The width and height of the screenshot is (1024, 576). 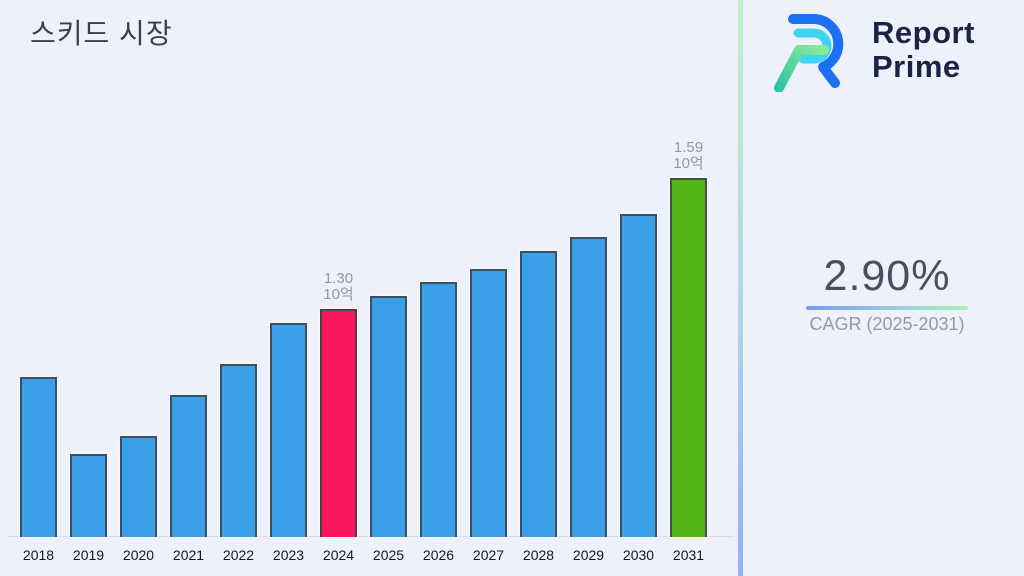 What do you see at coordinates (688, 555) in the screenshot?
I see `x-tick-label-2031: 2031` at bounding box center [688, 555].